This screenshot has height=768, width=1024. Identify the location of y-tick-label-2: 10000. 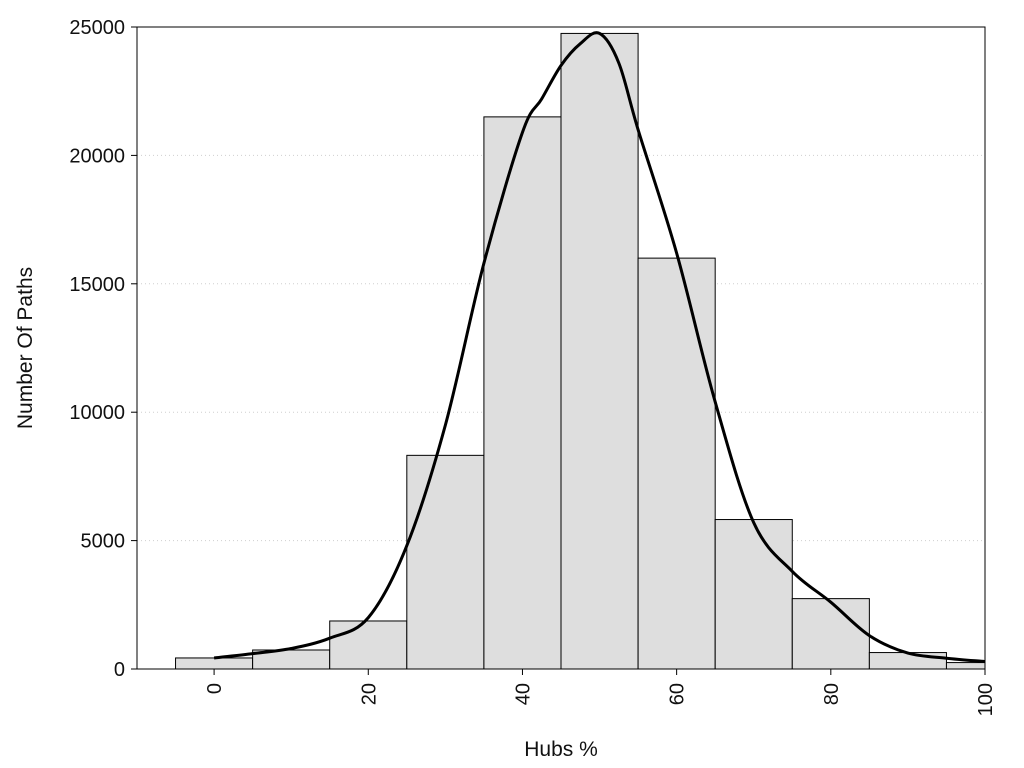
(97, 413).